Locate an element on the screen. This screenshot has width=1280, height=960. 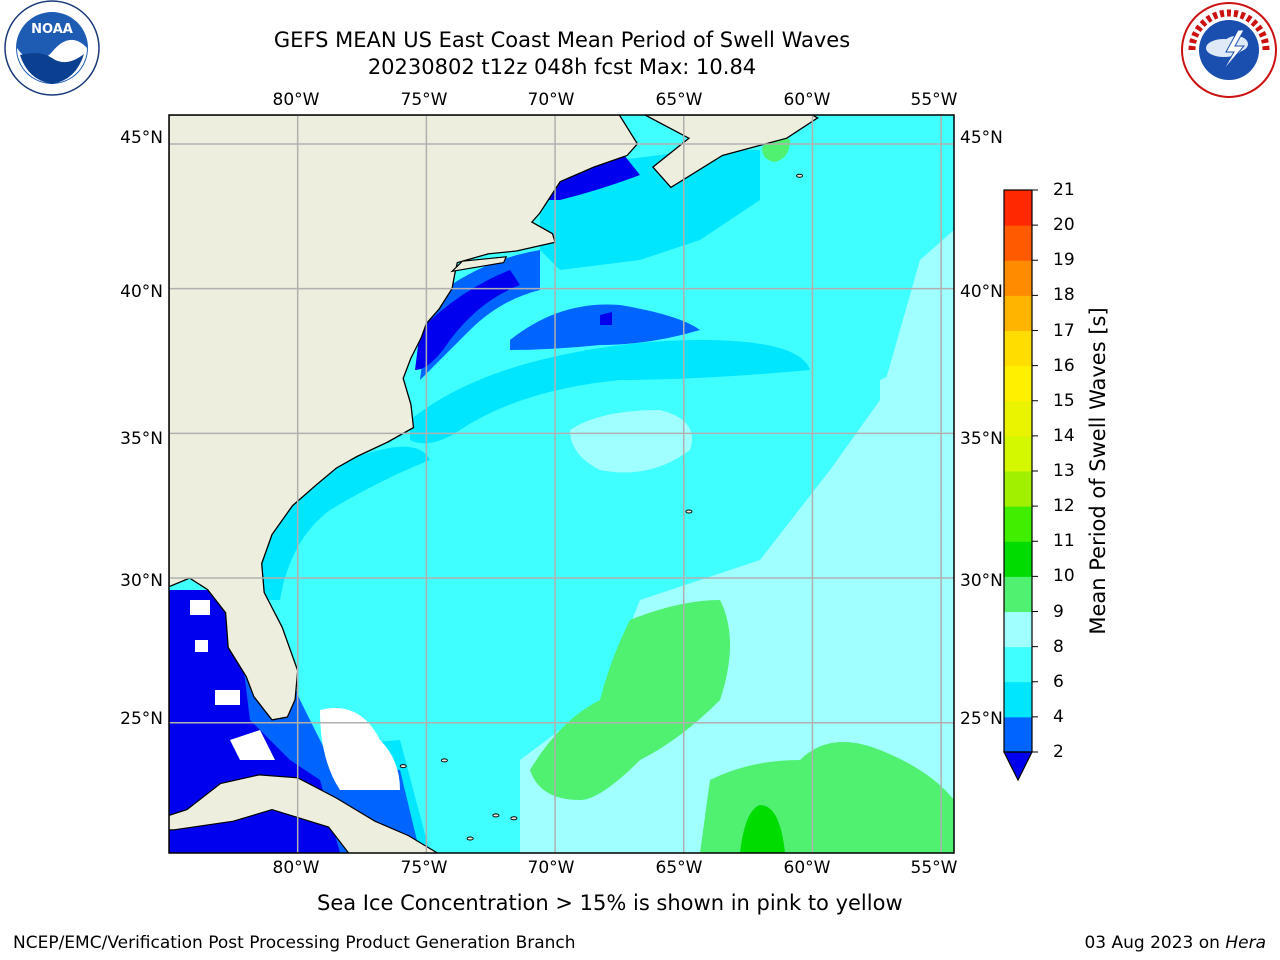
colorbar-tick-label: 21 is located at coordinates (1064, 190).